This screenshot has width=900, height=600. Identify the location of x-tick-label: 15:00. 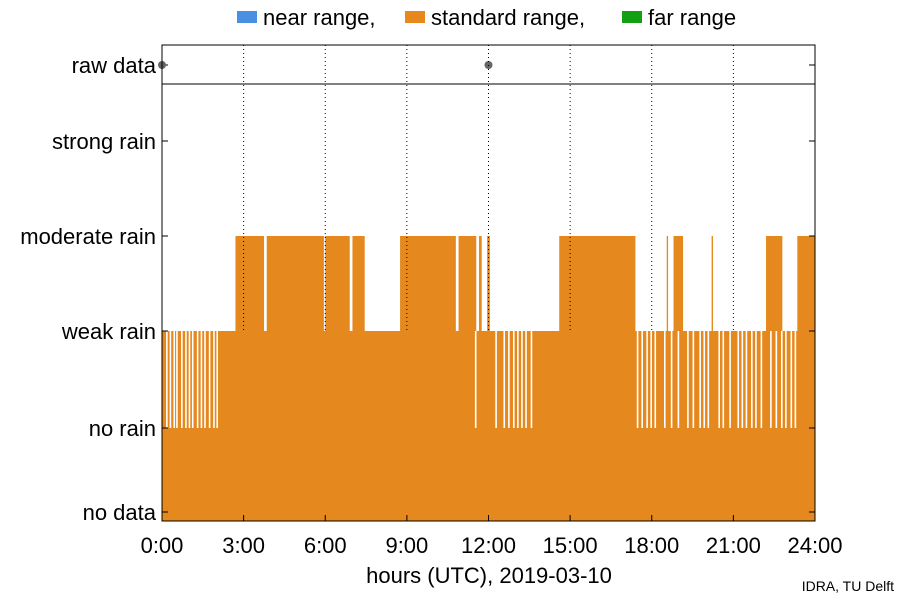
(570, 545).